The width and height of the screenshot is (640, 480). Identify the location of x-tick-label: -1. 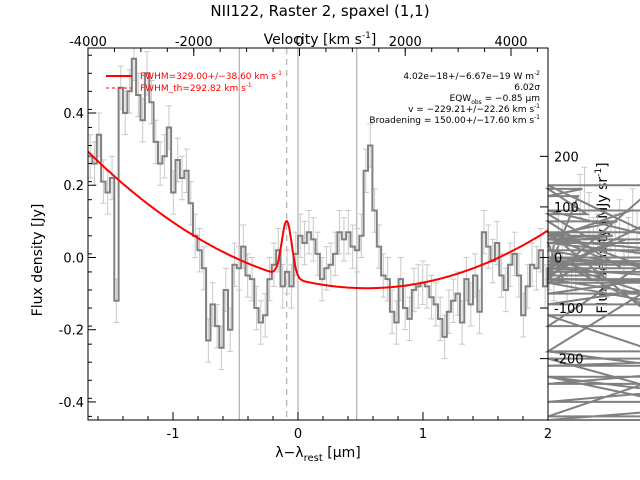
(173, 434).